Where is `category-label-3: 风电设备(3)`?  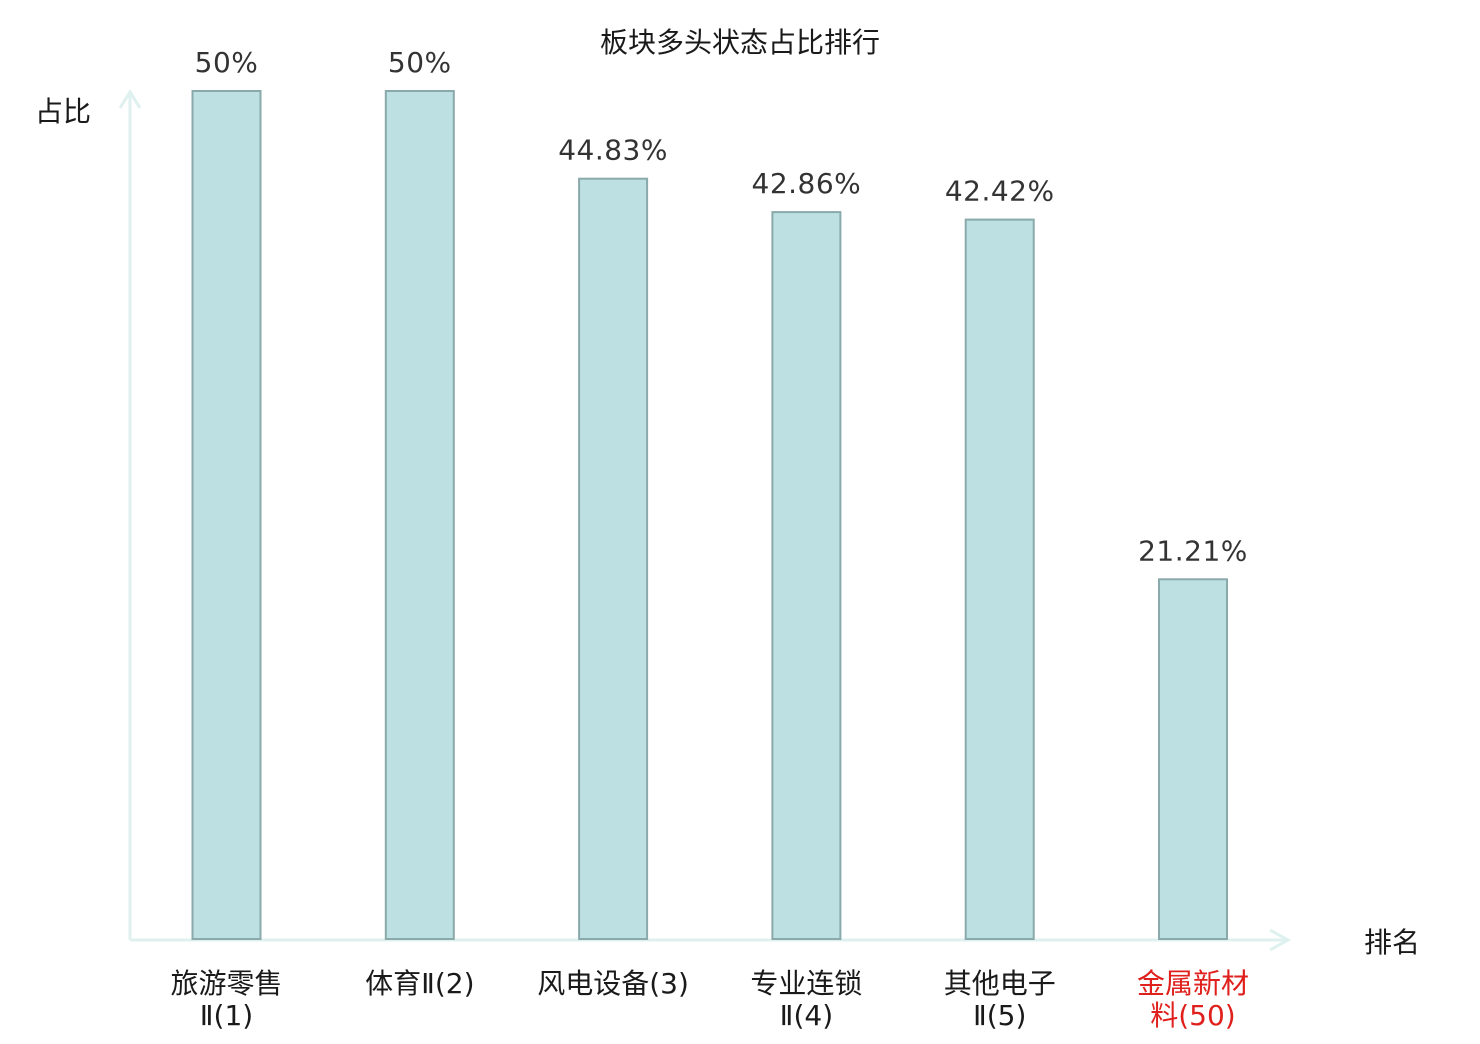
category-label-3: 风电设备(3) is located at coordinates (613, 983).